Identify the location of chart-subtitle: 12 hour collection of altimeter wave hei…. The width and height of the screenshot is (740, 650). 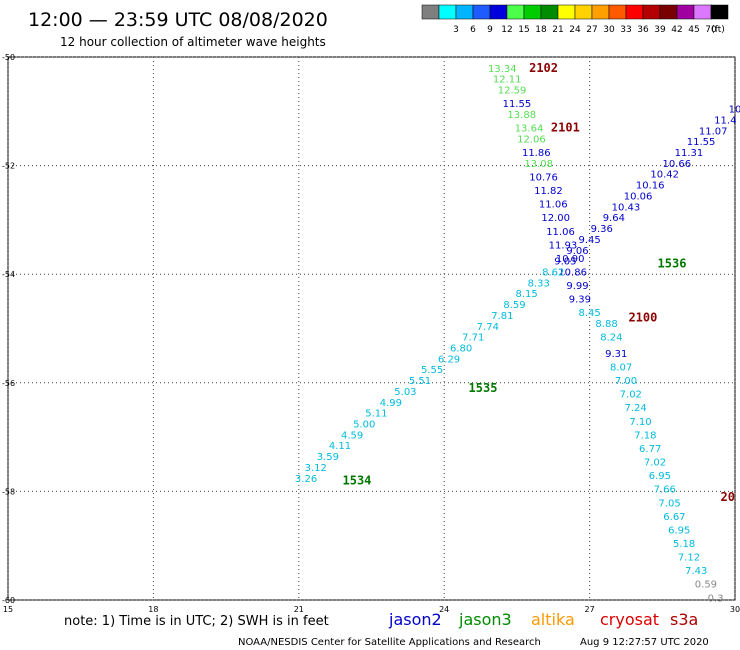
(193, 42).